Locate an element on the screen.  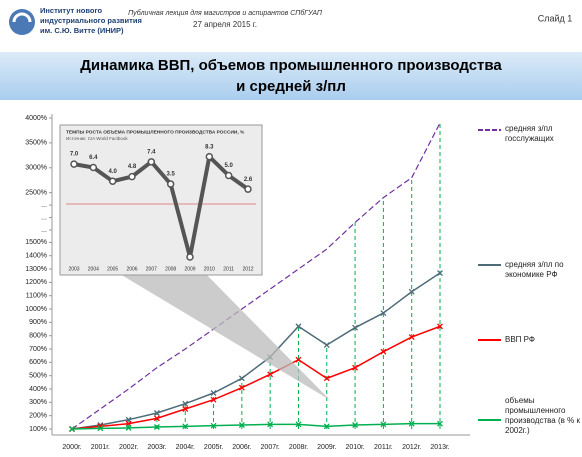
inset-value-label: 4.8 is located at coordinates (132, 167).